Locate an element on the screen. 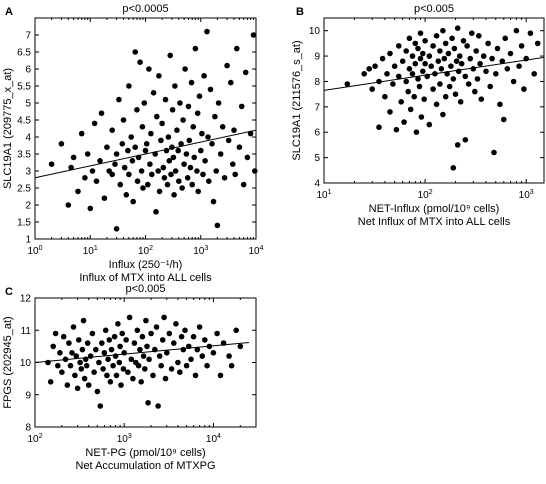 This screenshot has width=546, height=484. x-tick-label: 10¹ is located at coordinates (90, 251).